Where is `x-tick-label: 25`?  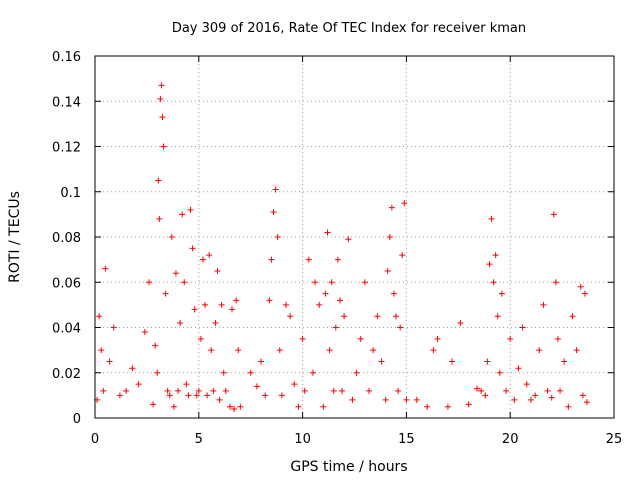 x-tick-label: 25 is located at coordinates (614, 439).